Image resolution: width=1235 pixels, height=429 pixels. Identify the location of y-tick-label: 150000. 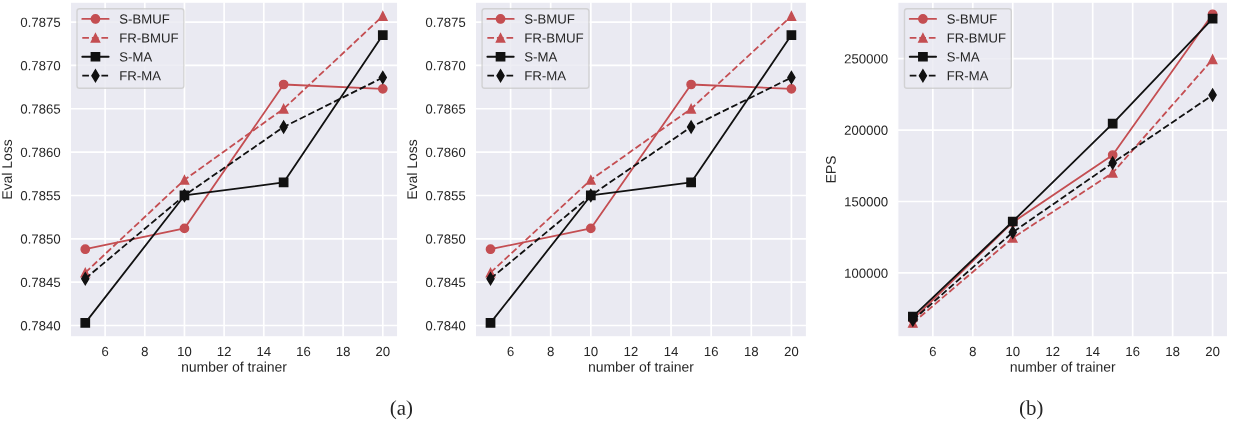
(866, 202).